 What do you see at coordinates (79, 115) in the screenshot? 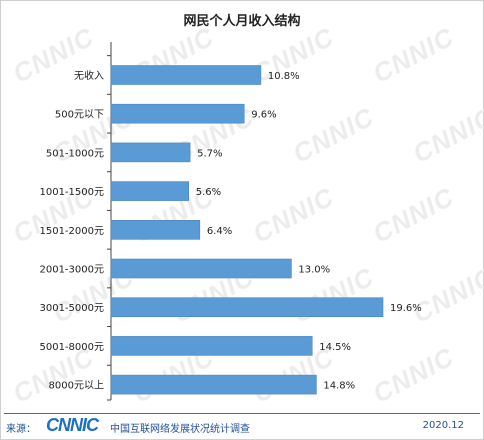
I see `category-label: 500元以下` at bounding box center [79, 115].